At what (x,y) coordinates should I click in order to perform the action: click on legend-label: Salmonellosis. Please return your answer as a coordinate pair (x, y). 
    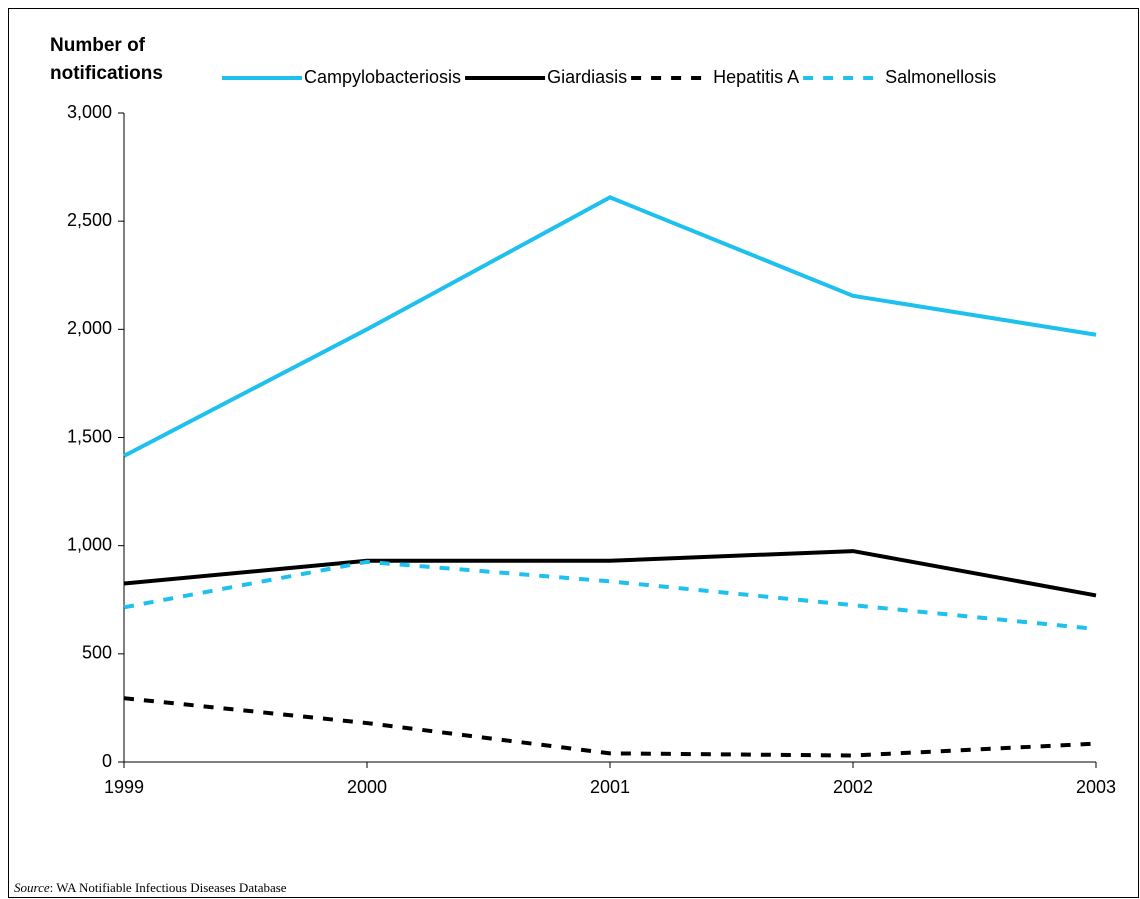
    Looking at the image, I should click on (940, 77).